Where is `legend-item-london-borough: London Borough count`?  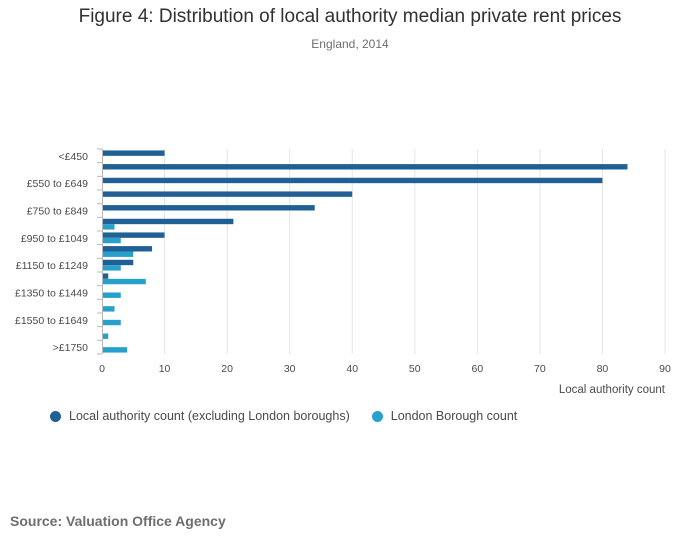
legend-item-london-borough: London Borough count is located at coordinates (444, 416).